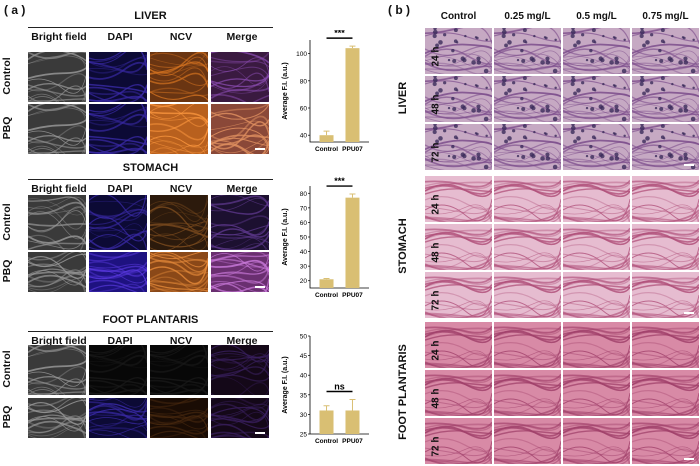 Image resolution: width=700 pixels, height=466 pixels. Describe the element at coordinates (15, 10) in the screenshot. I see `panel-a-label: ( a )` at that location.